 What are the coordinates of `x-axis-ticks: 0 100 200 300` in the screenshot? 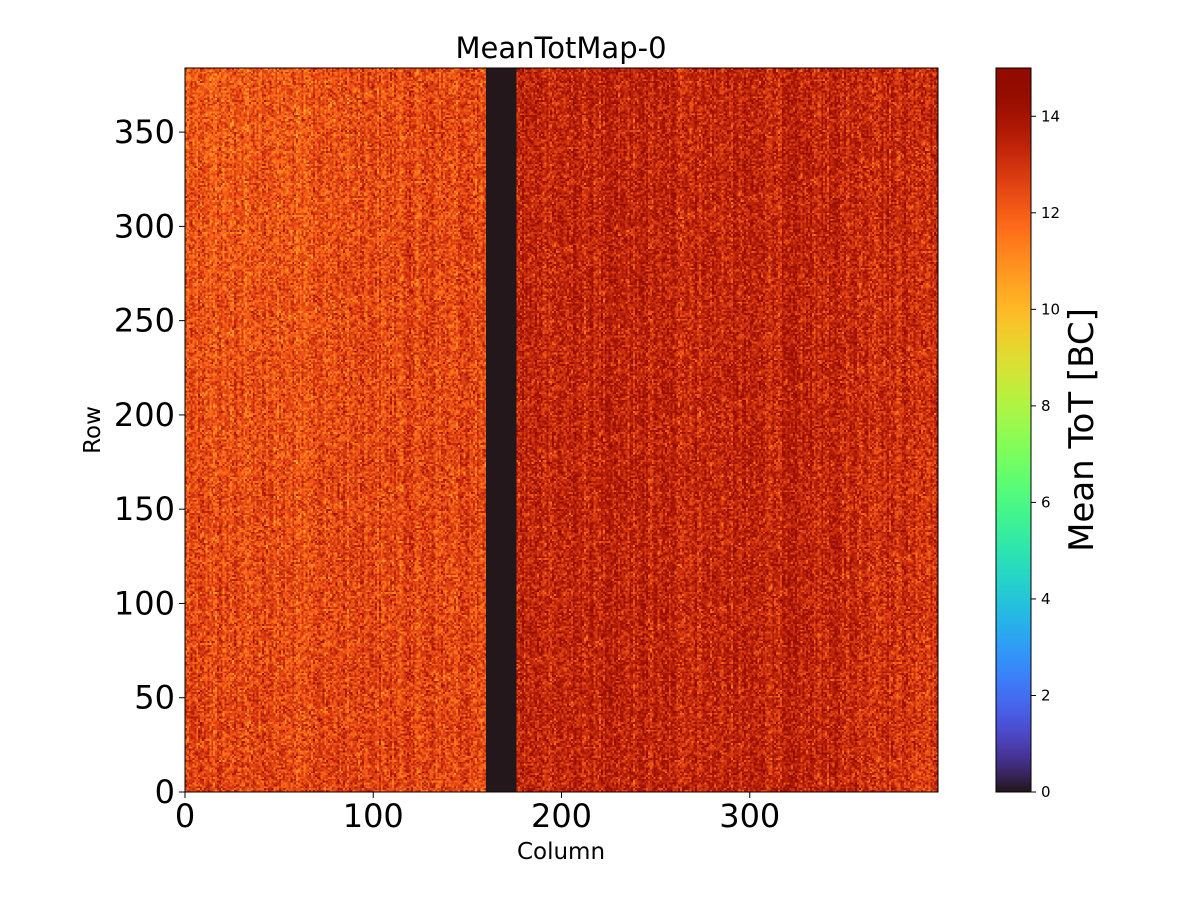 It's located at (477, 813).